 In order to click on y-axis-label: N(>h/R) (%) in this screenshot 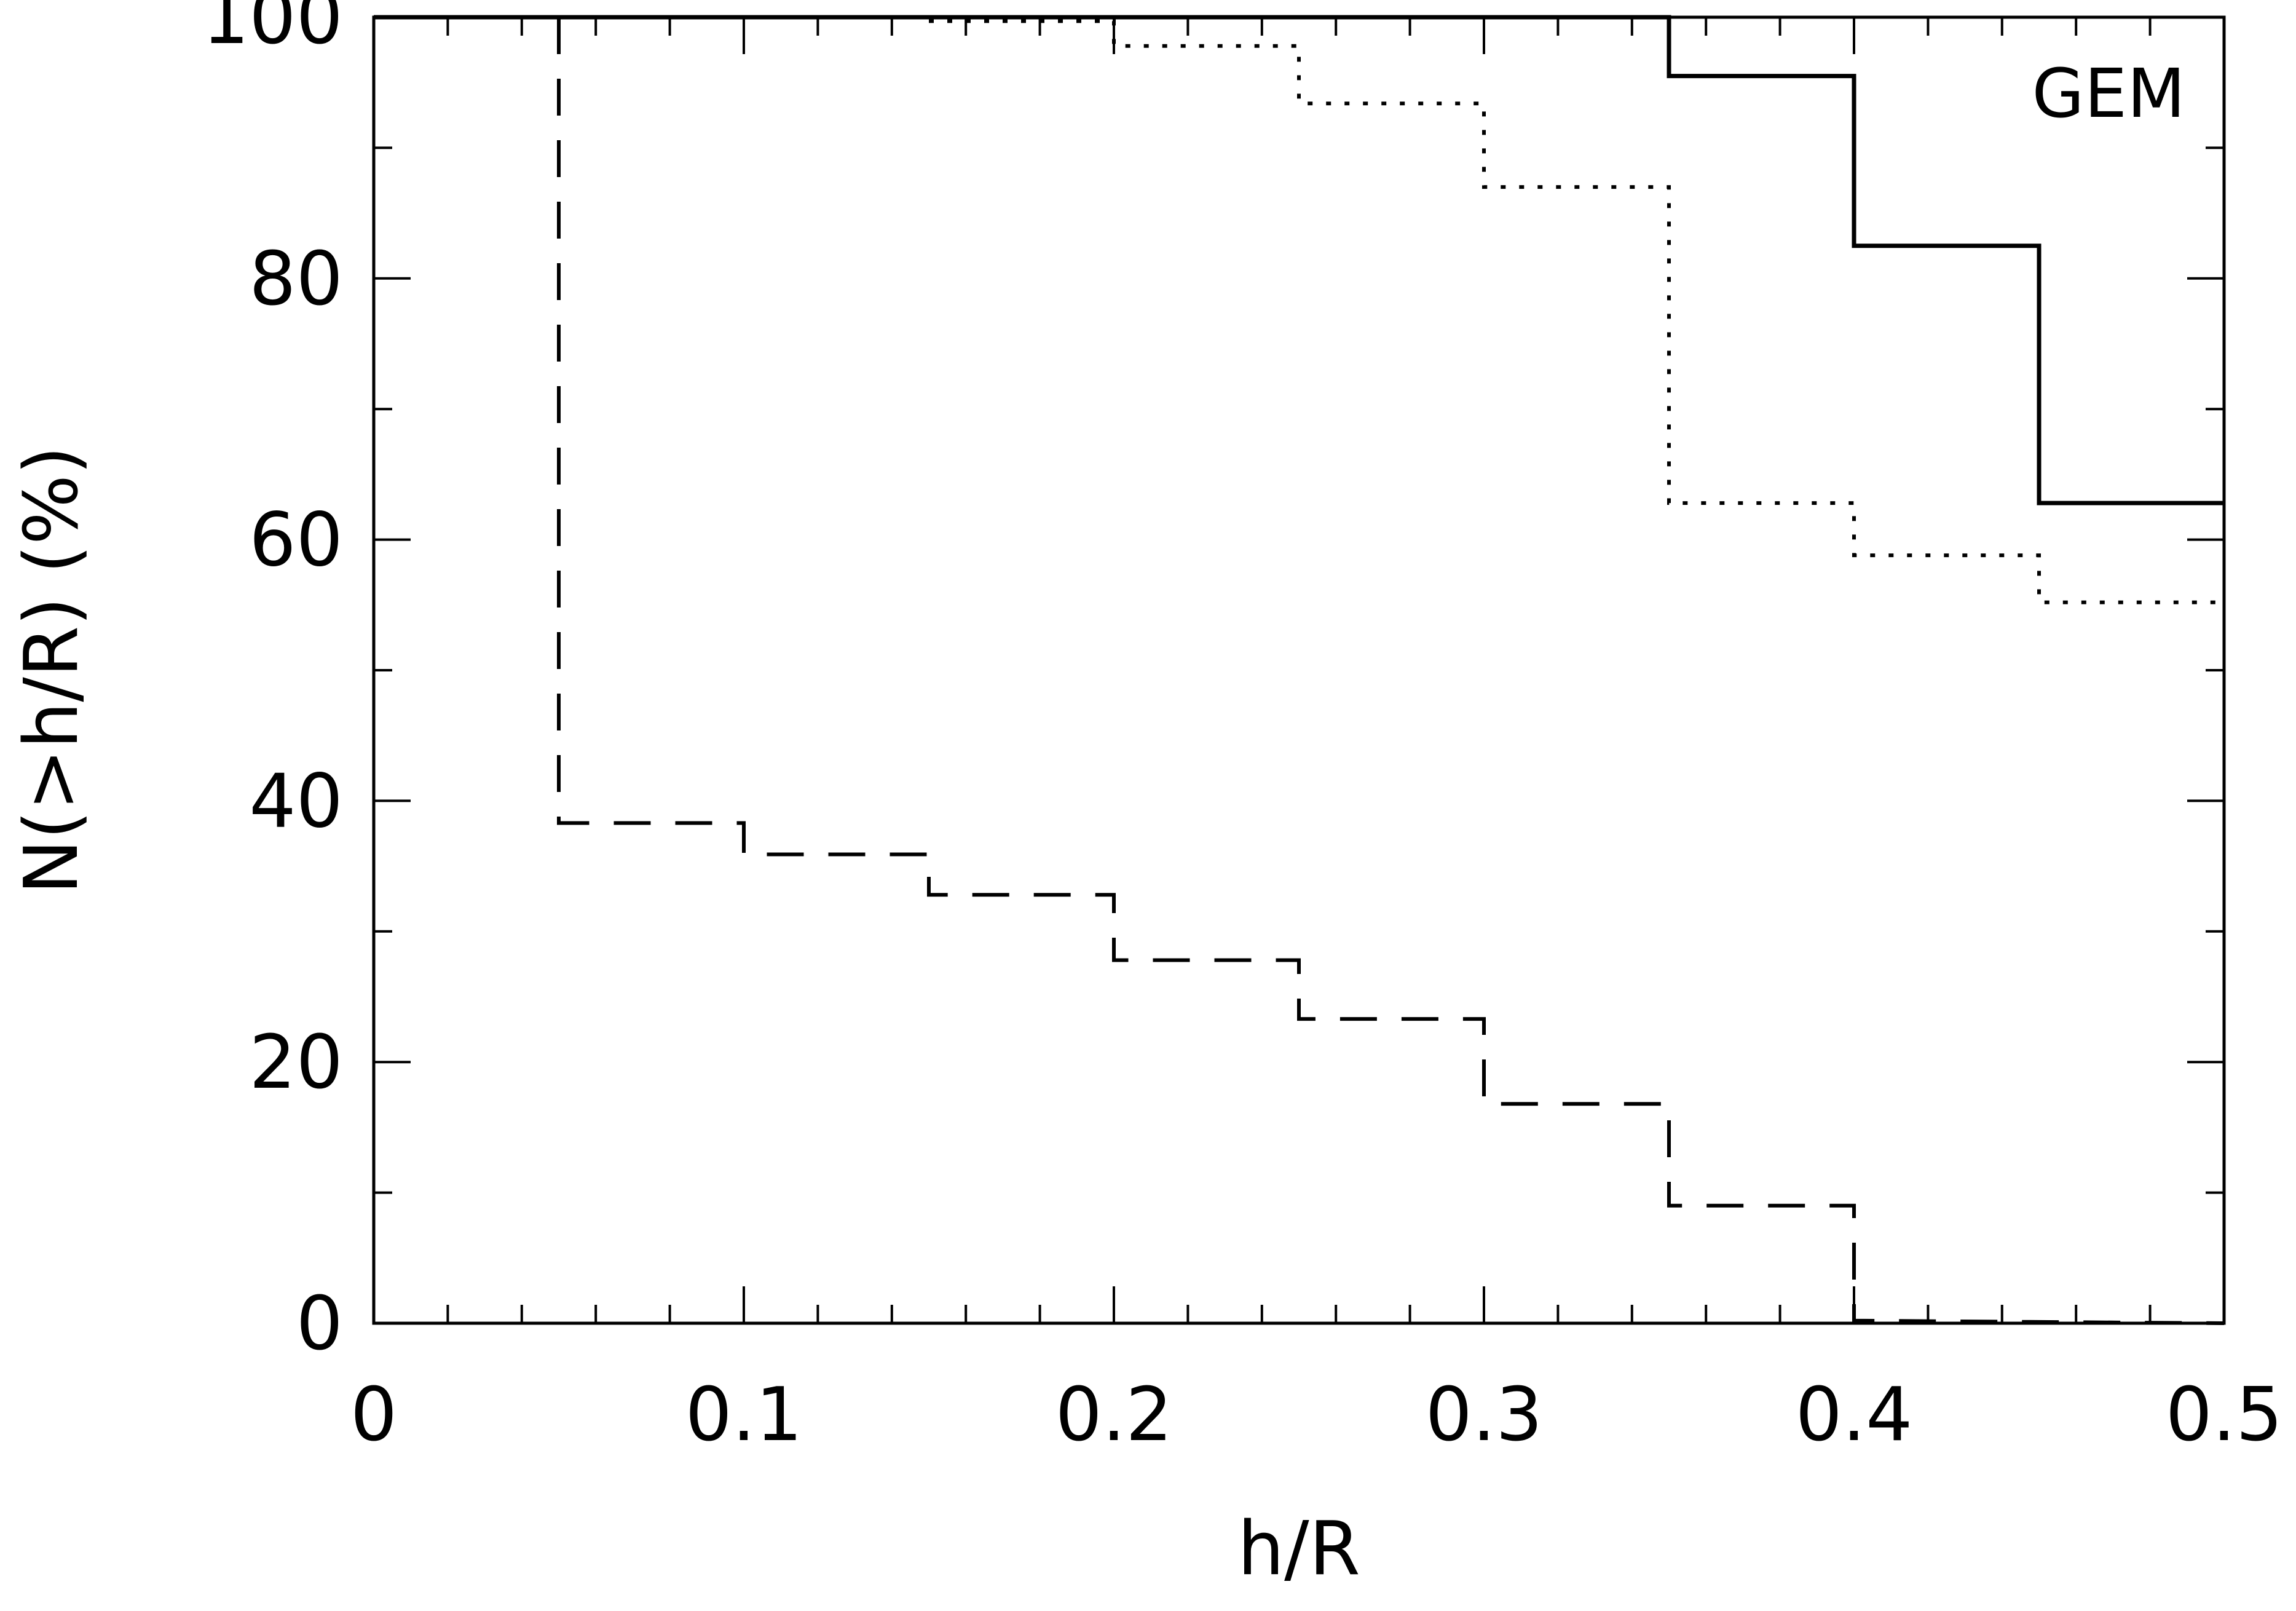, I will do `click(52, 671)`.